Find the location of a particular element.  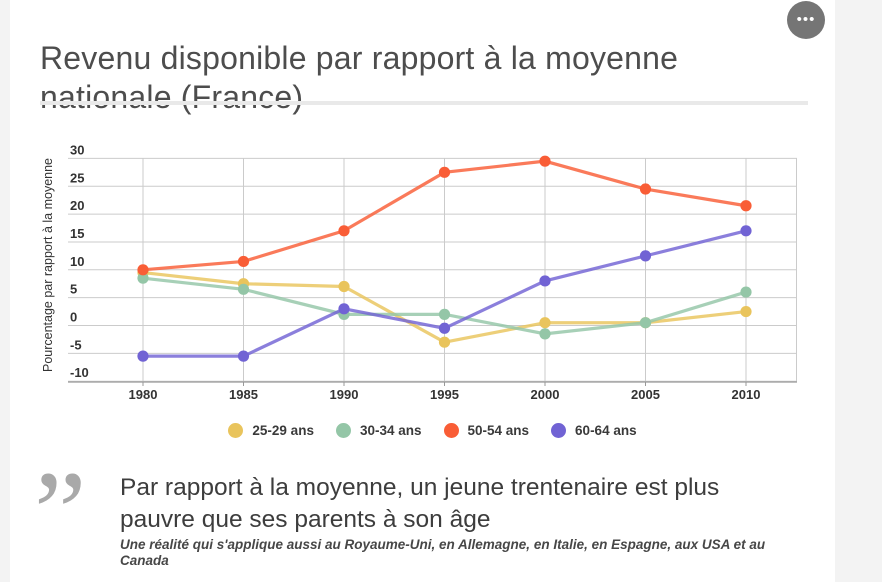

legend-label: 25-29 ans is located at coordinates (283, 430).